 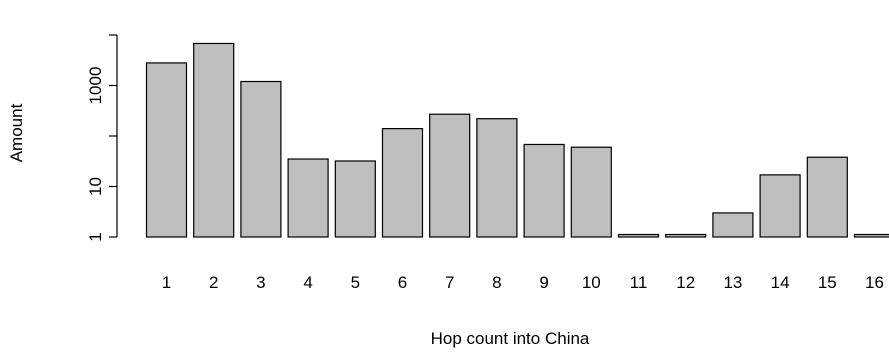 I want to click on y-axis-title: Amount, so click(x=16, y=132).